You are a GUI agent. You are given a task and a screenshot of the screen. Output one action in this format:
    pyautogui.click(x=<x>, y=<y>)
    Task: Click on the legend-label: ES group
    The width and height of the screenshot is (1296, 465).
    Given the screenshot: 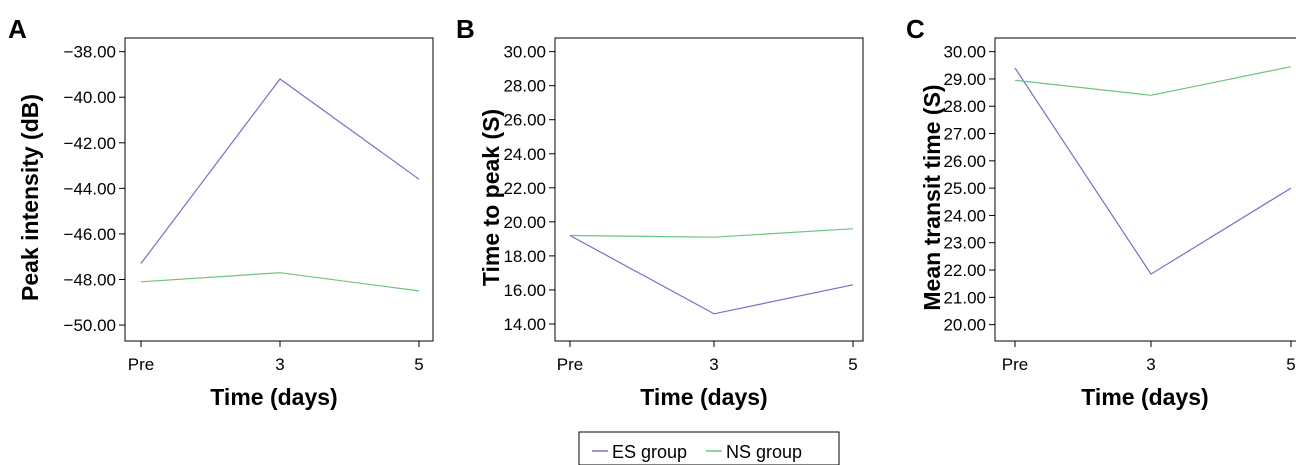 What is the action you would take?
    pyautogui.click(x=649, y=452)
    